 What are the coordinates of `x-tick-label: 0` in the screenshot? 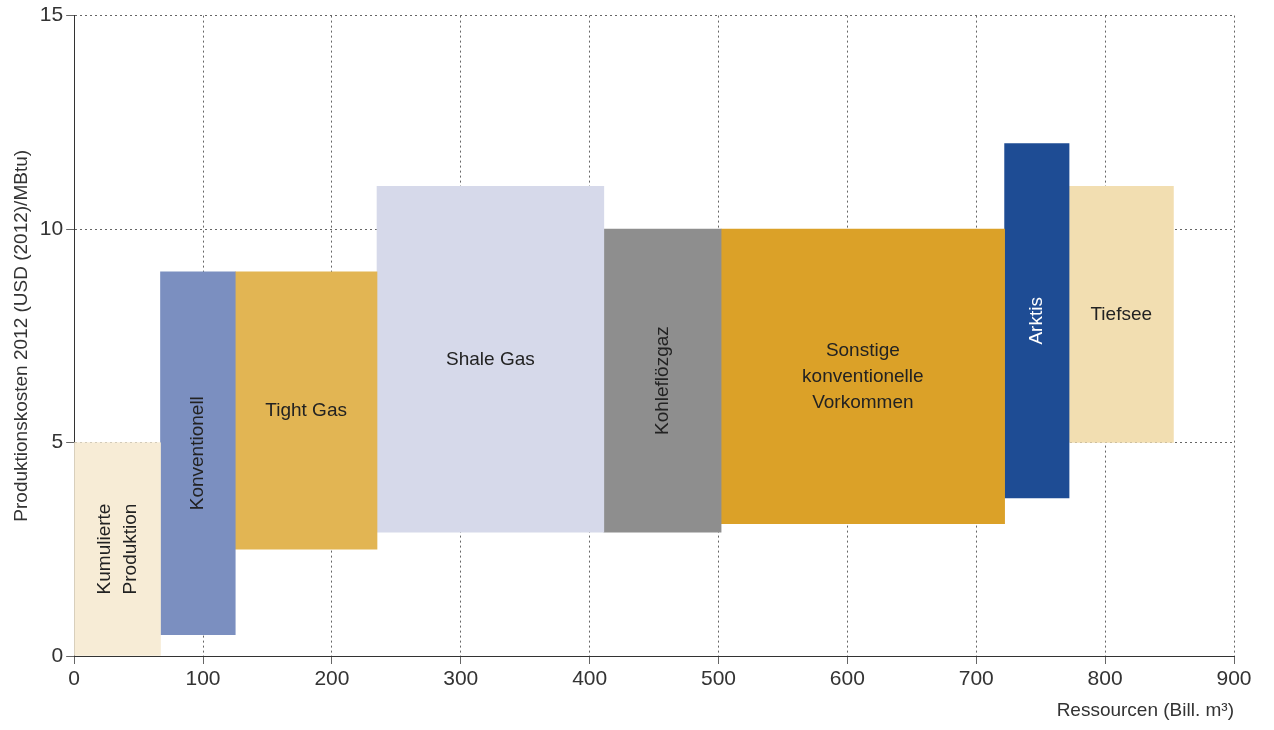 It's located at (74, 678).